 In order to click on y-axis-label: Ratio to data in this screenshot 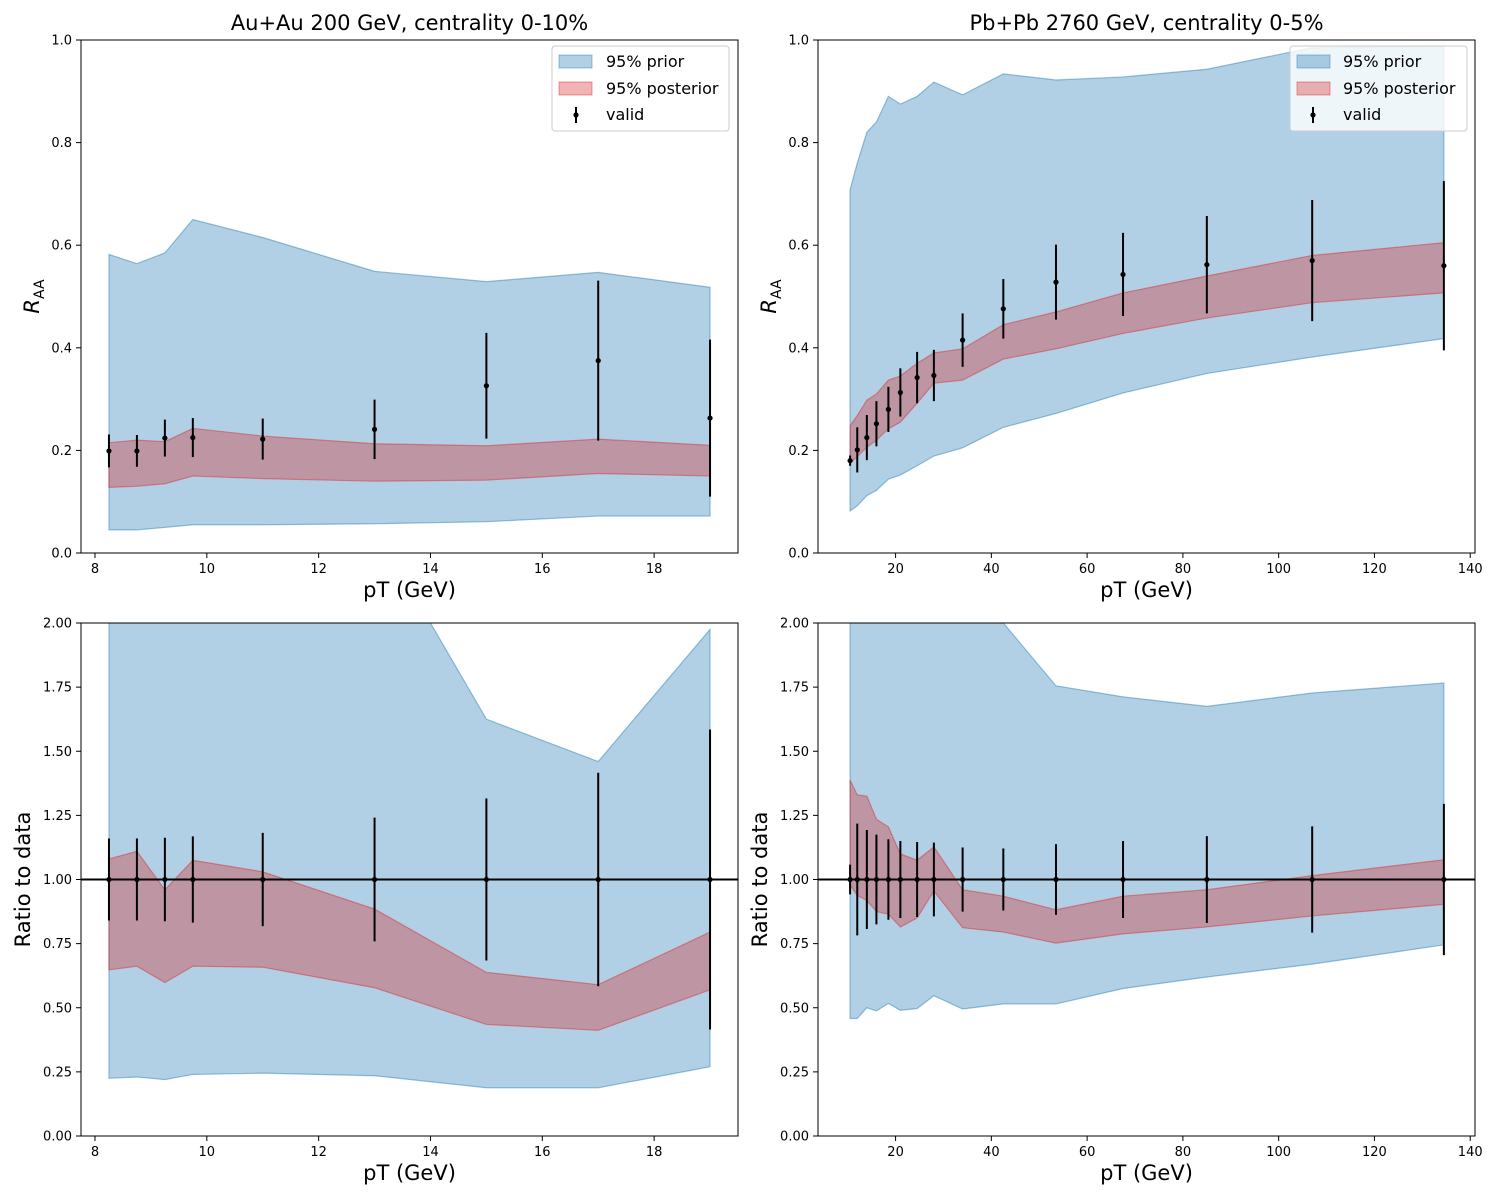, I will do `click(23, 880)`.